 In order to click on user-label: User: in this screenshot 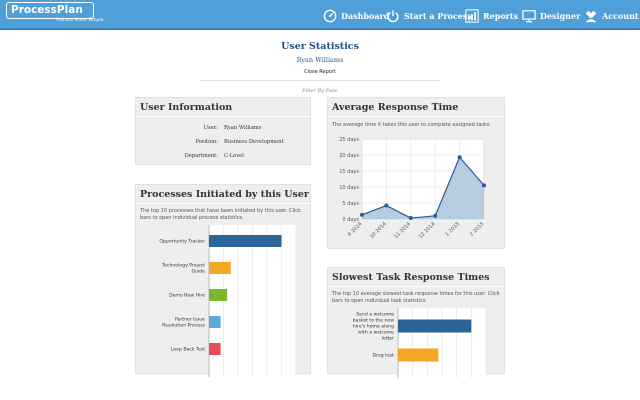, I will do `click(210, 128)`.